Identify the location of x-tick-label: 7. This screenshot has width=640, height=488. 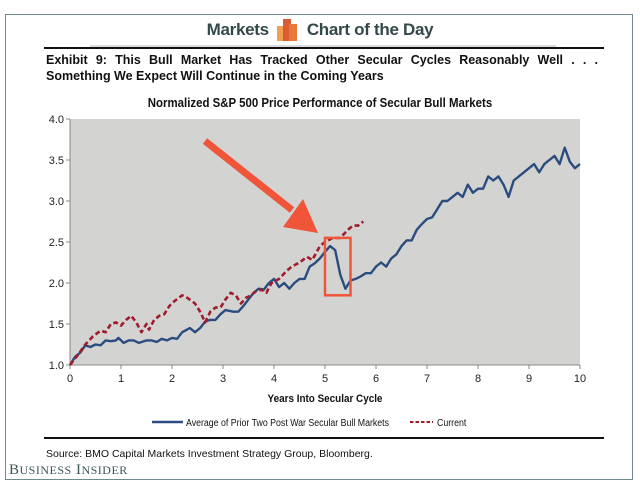
(427, 379).